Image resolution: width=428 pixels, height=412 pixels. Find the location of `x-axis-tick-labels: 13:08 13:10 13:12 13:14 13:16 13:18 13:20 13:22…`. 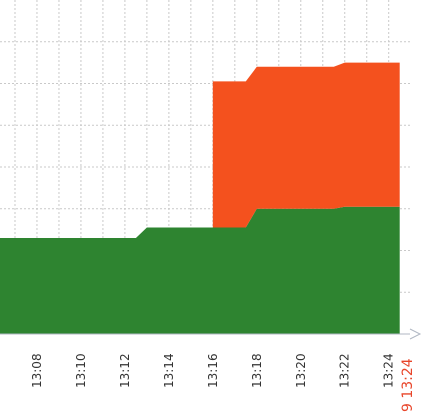

x-axis-tick-labels: 13:08 13:10 13:12 13:14 13:16 13:18 13:20 13:22… is located at coordinates (213, 370).